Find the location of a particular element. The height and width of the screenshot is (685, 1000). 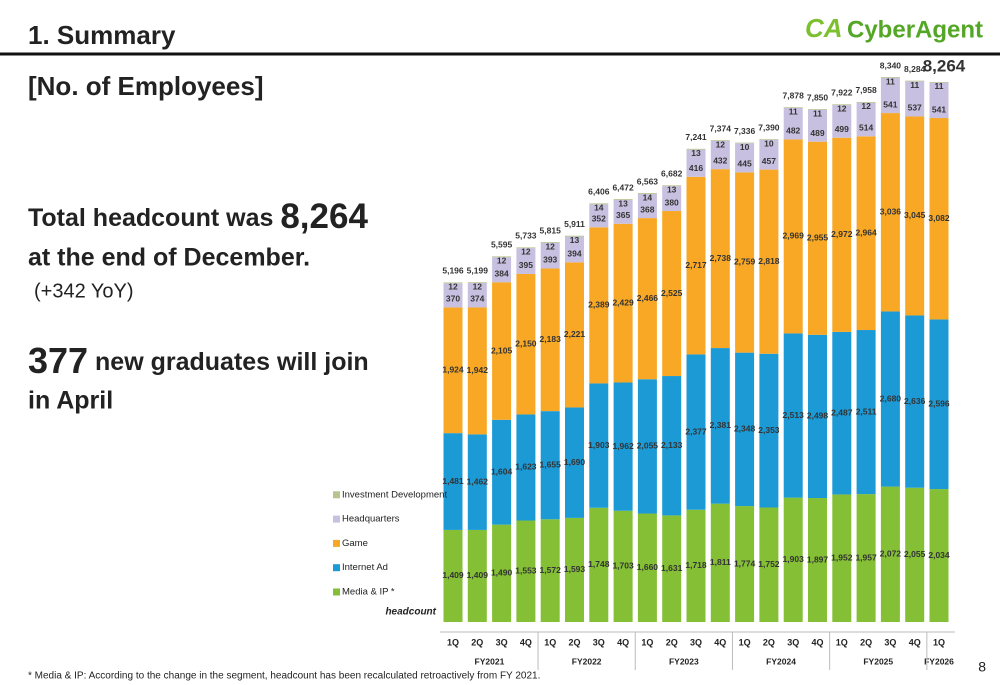

value-label: 2,487 is located at coordinates (842, 412).